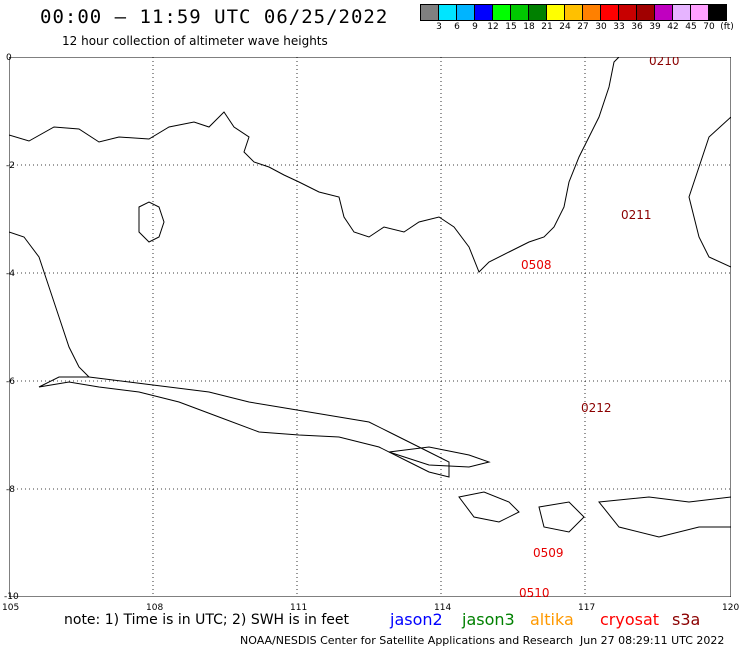 The height and width of the screenshot is (650, 740). I want to click on scale-label-14: 45, so click(691, 27).